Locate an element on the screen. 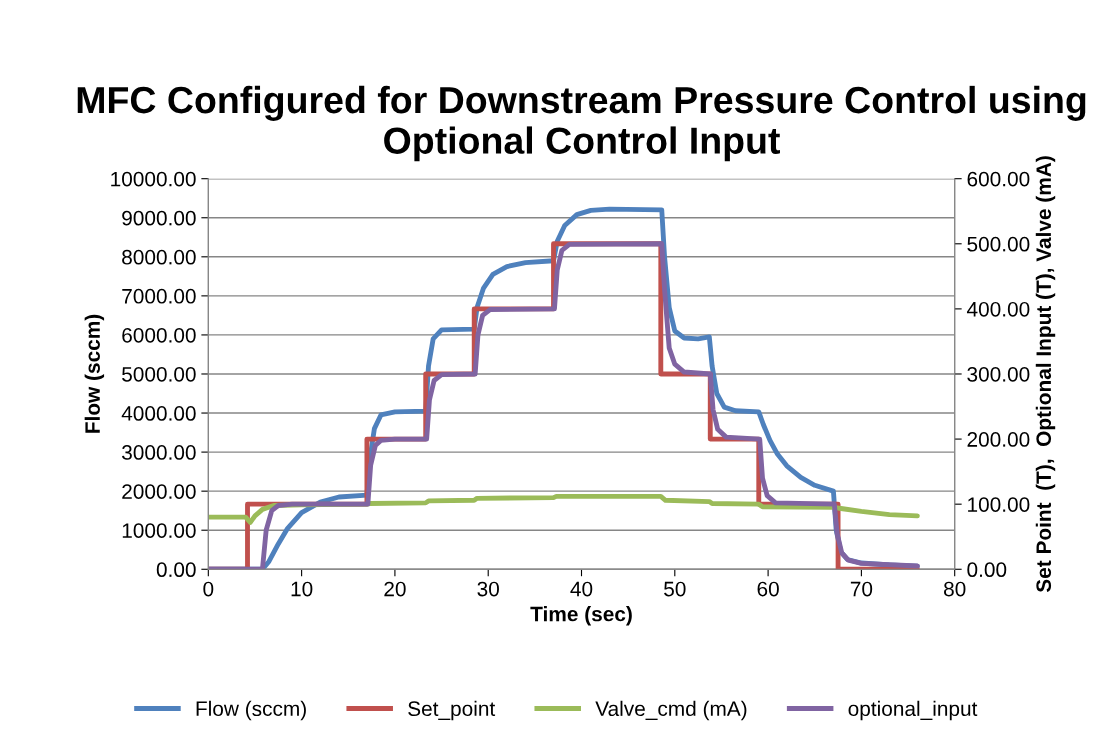 The image size is (1114, 754). y-tick-label: 9000.00 is located at coordinates (159, 218).